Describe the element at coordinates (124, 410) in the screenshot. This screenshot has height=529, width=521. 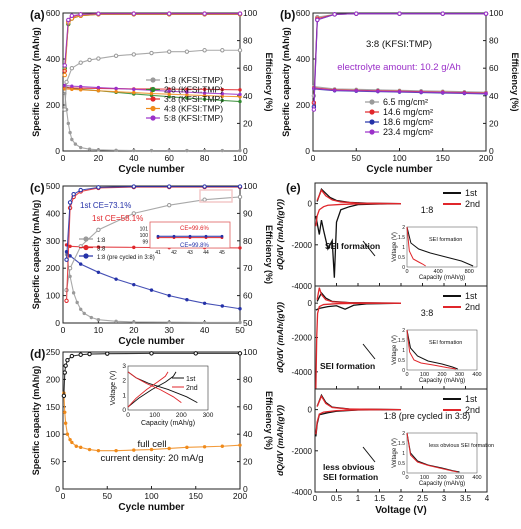
I see `inset-y-tick-label: 0` at that location.